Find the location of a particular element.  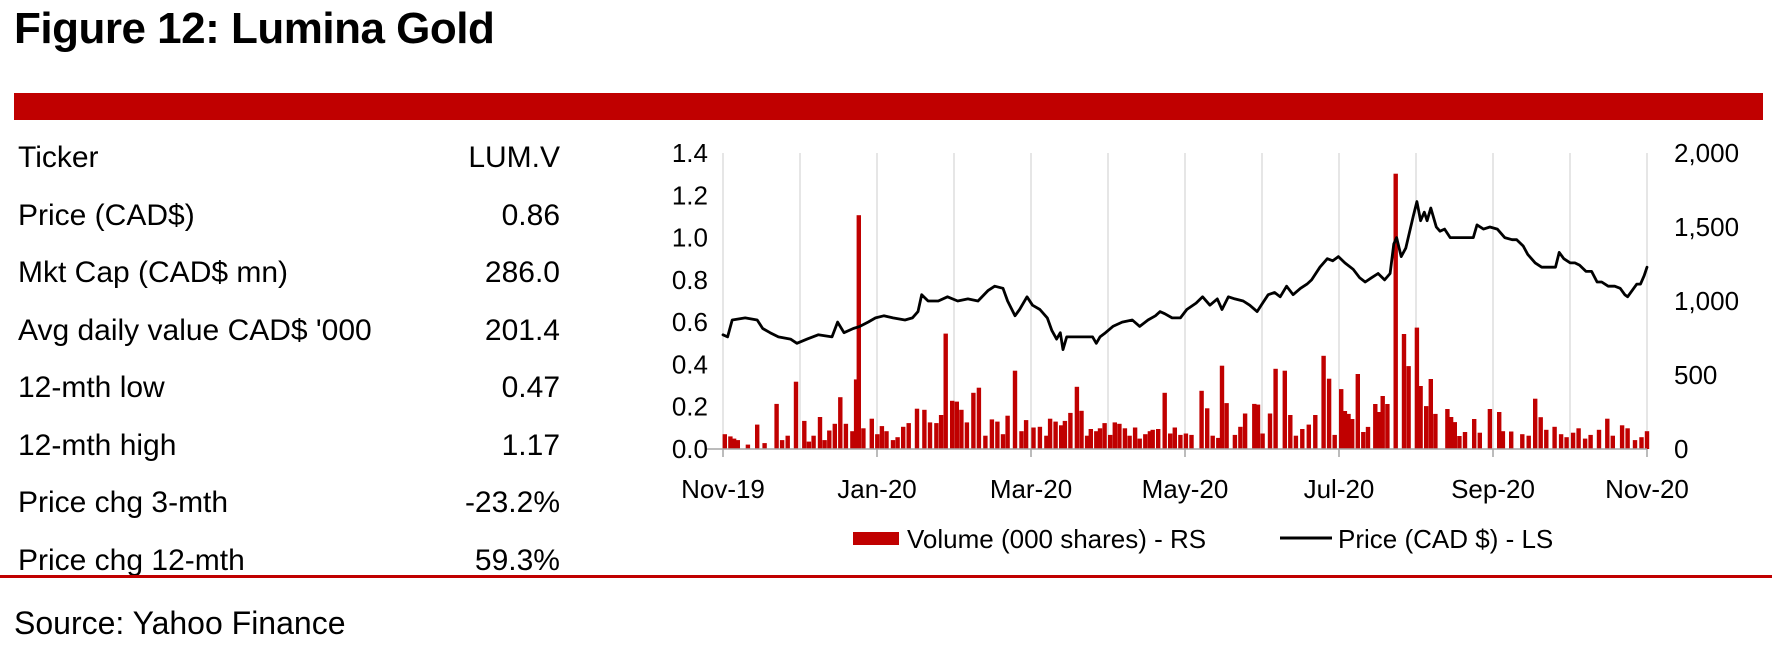

bottom-accent-rule is located at coordinates (886, 576).